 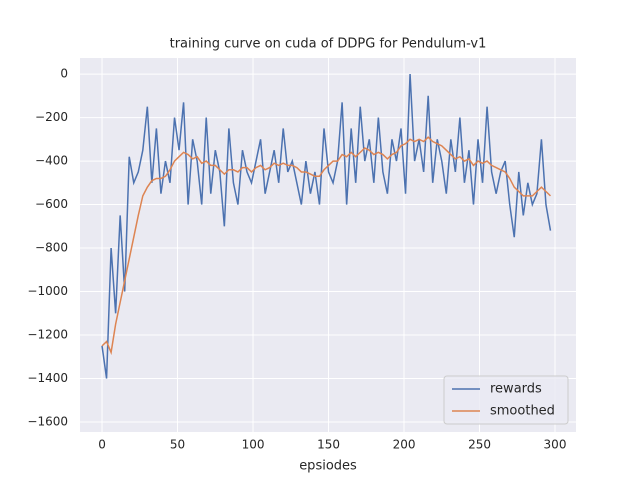 What do you see at coordinates (51, 248) in the screenshot?
I see `y-tick-label: −800` at bounding box center [51, 248].